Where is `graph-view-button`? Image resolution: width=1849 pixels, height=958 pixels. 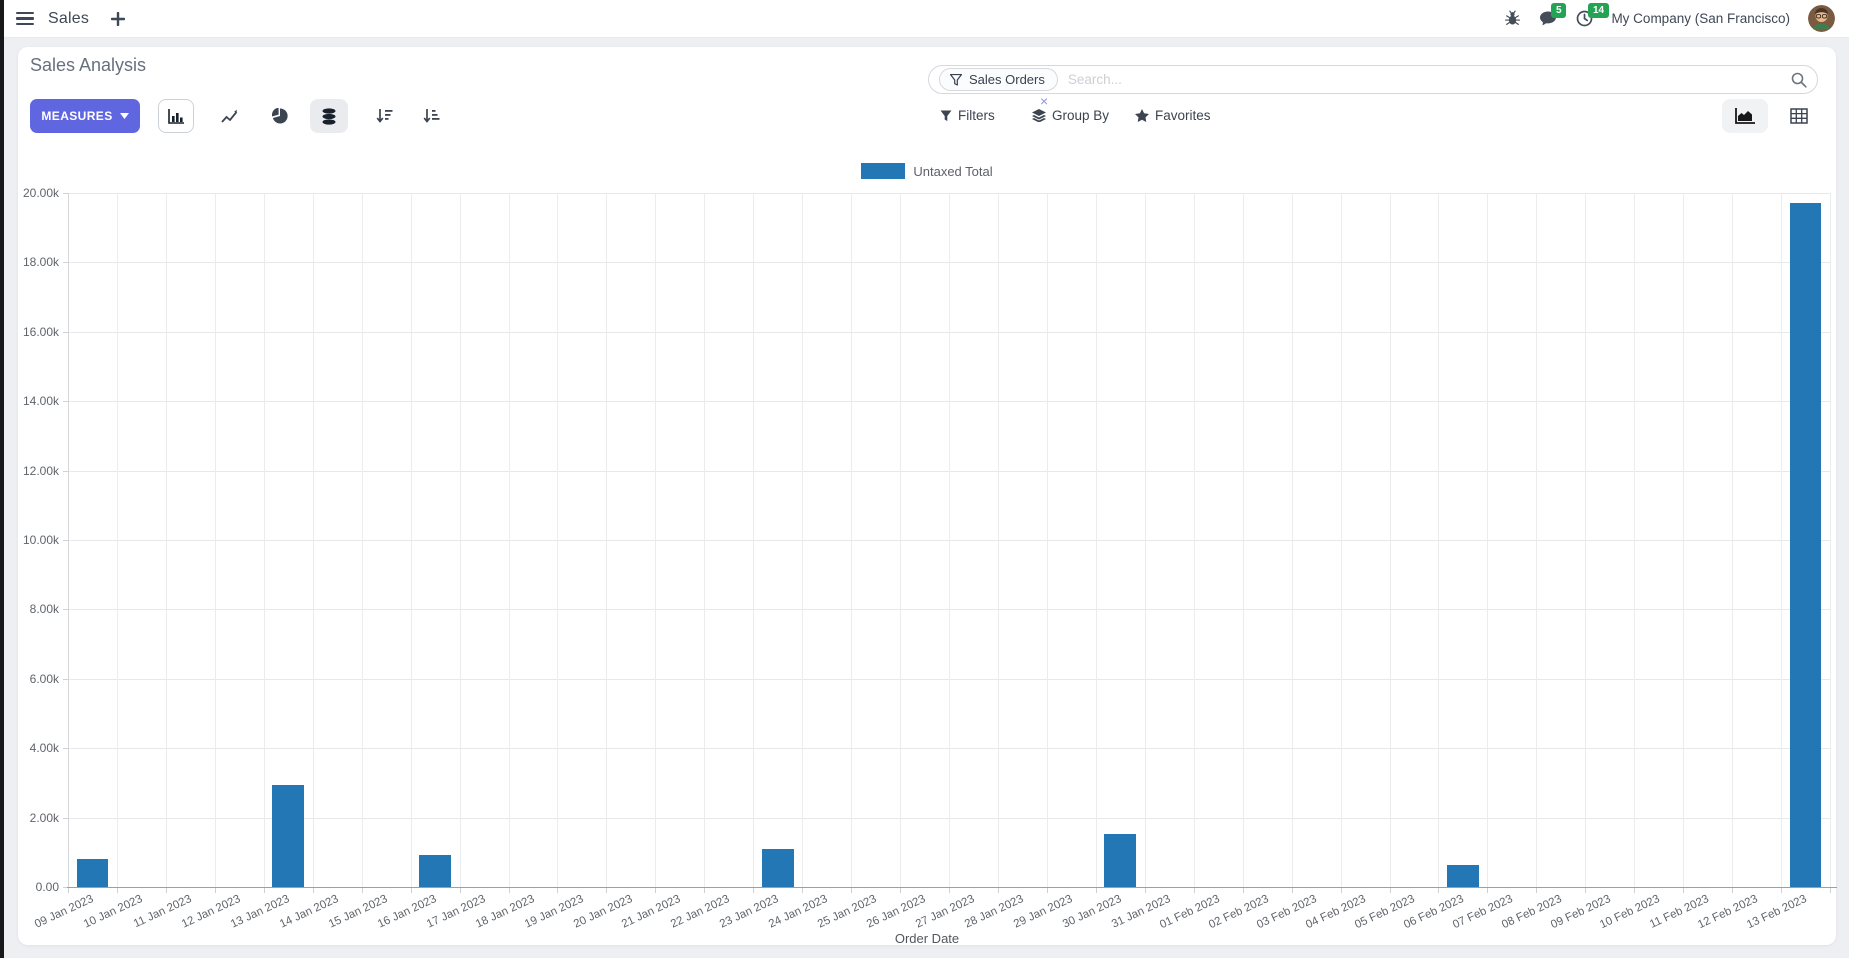 graph-view-button is located at coordinates (1745, 116).